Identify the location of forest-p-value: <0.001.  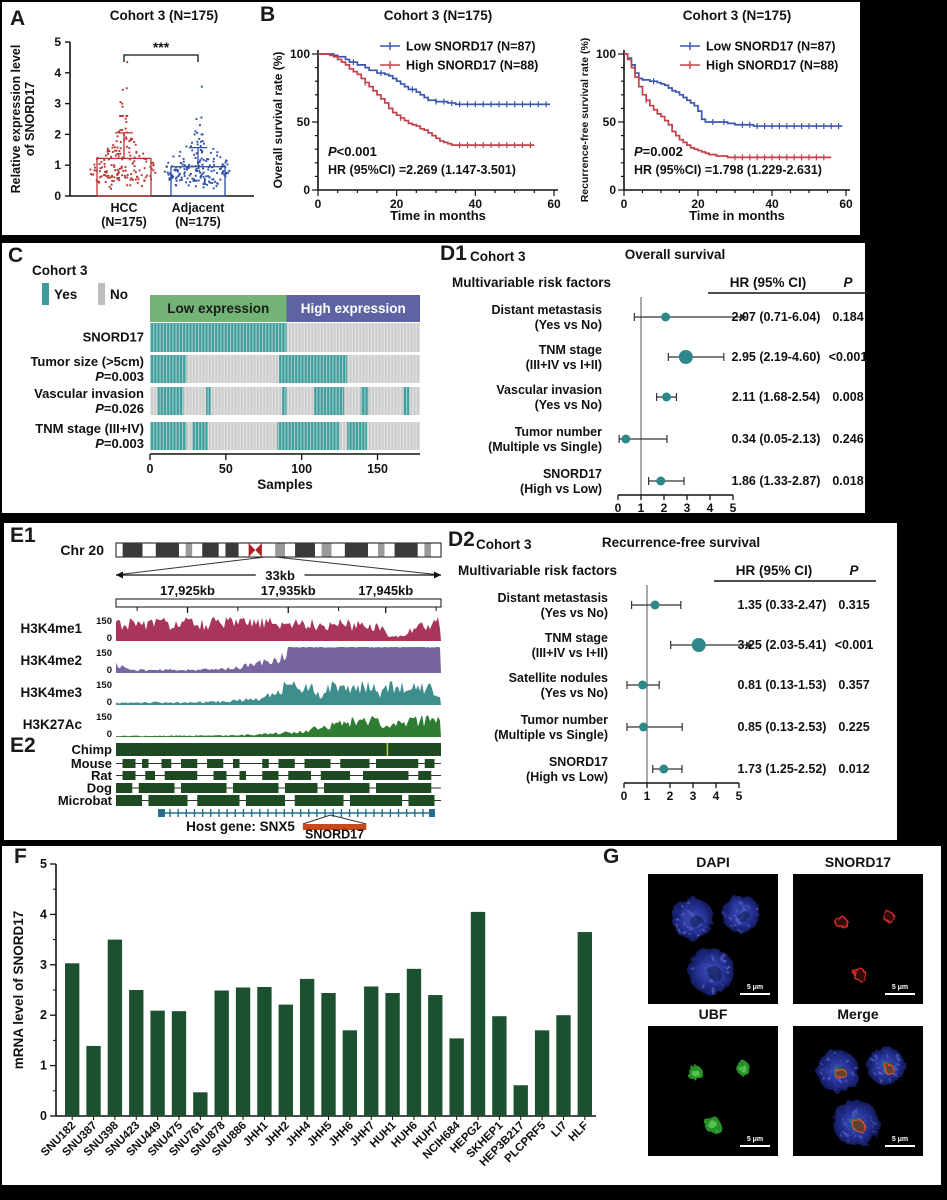
(854, 645).